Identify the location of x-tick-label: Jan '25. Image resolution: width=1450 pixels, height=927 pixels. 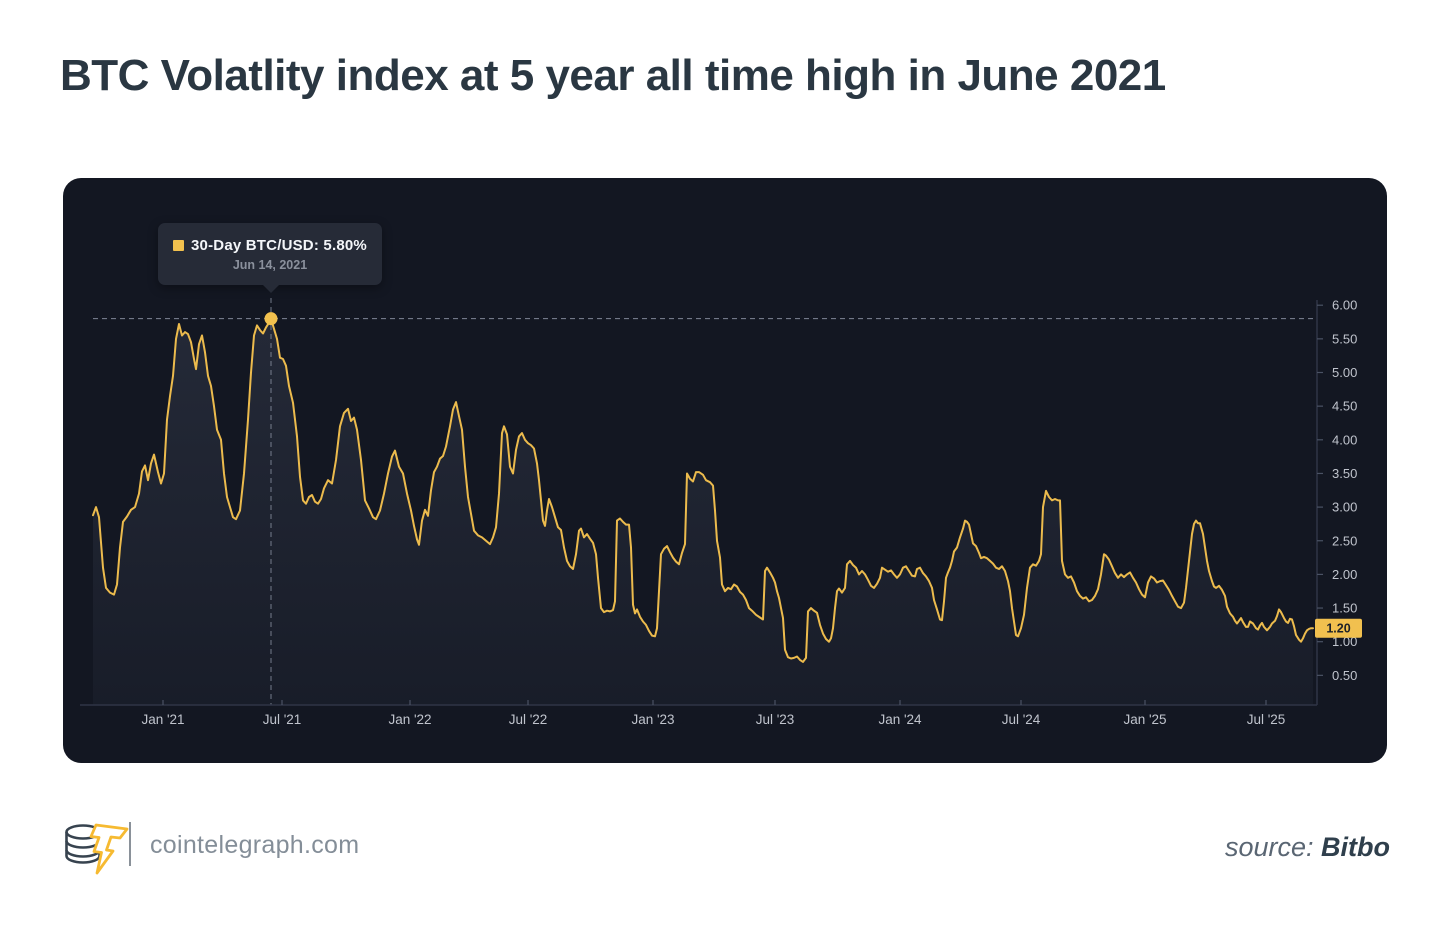
(1144, 719).